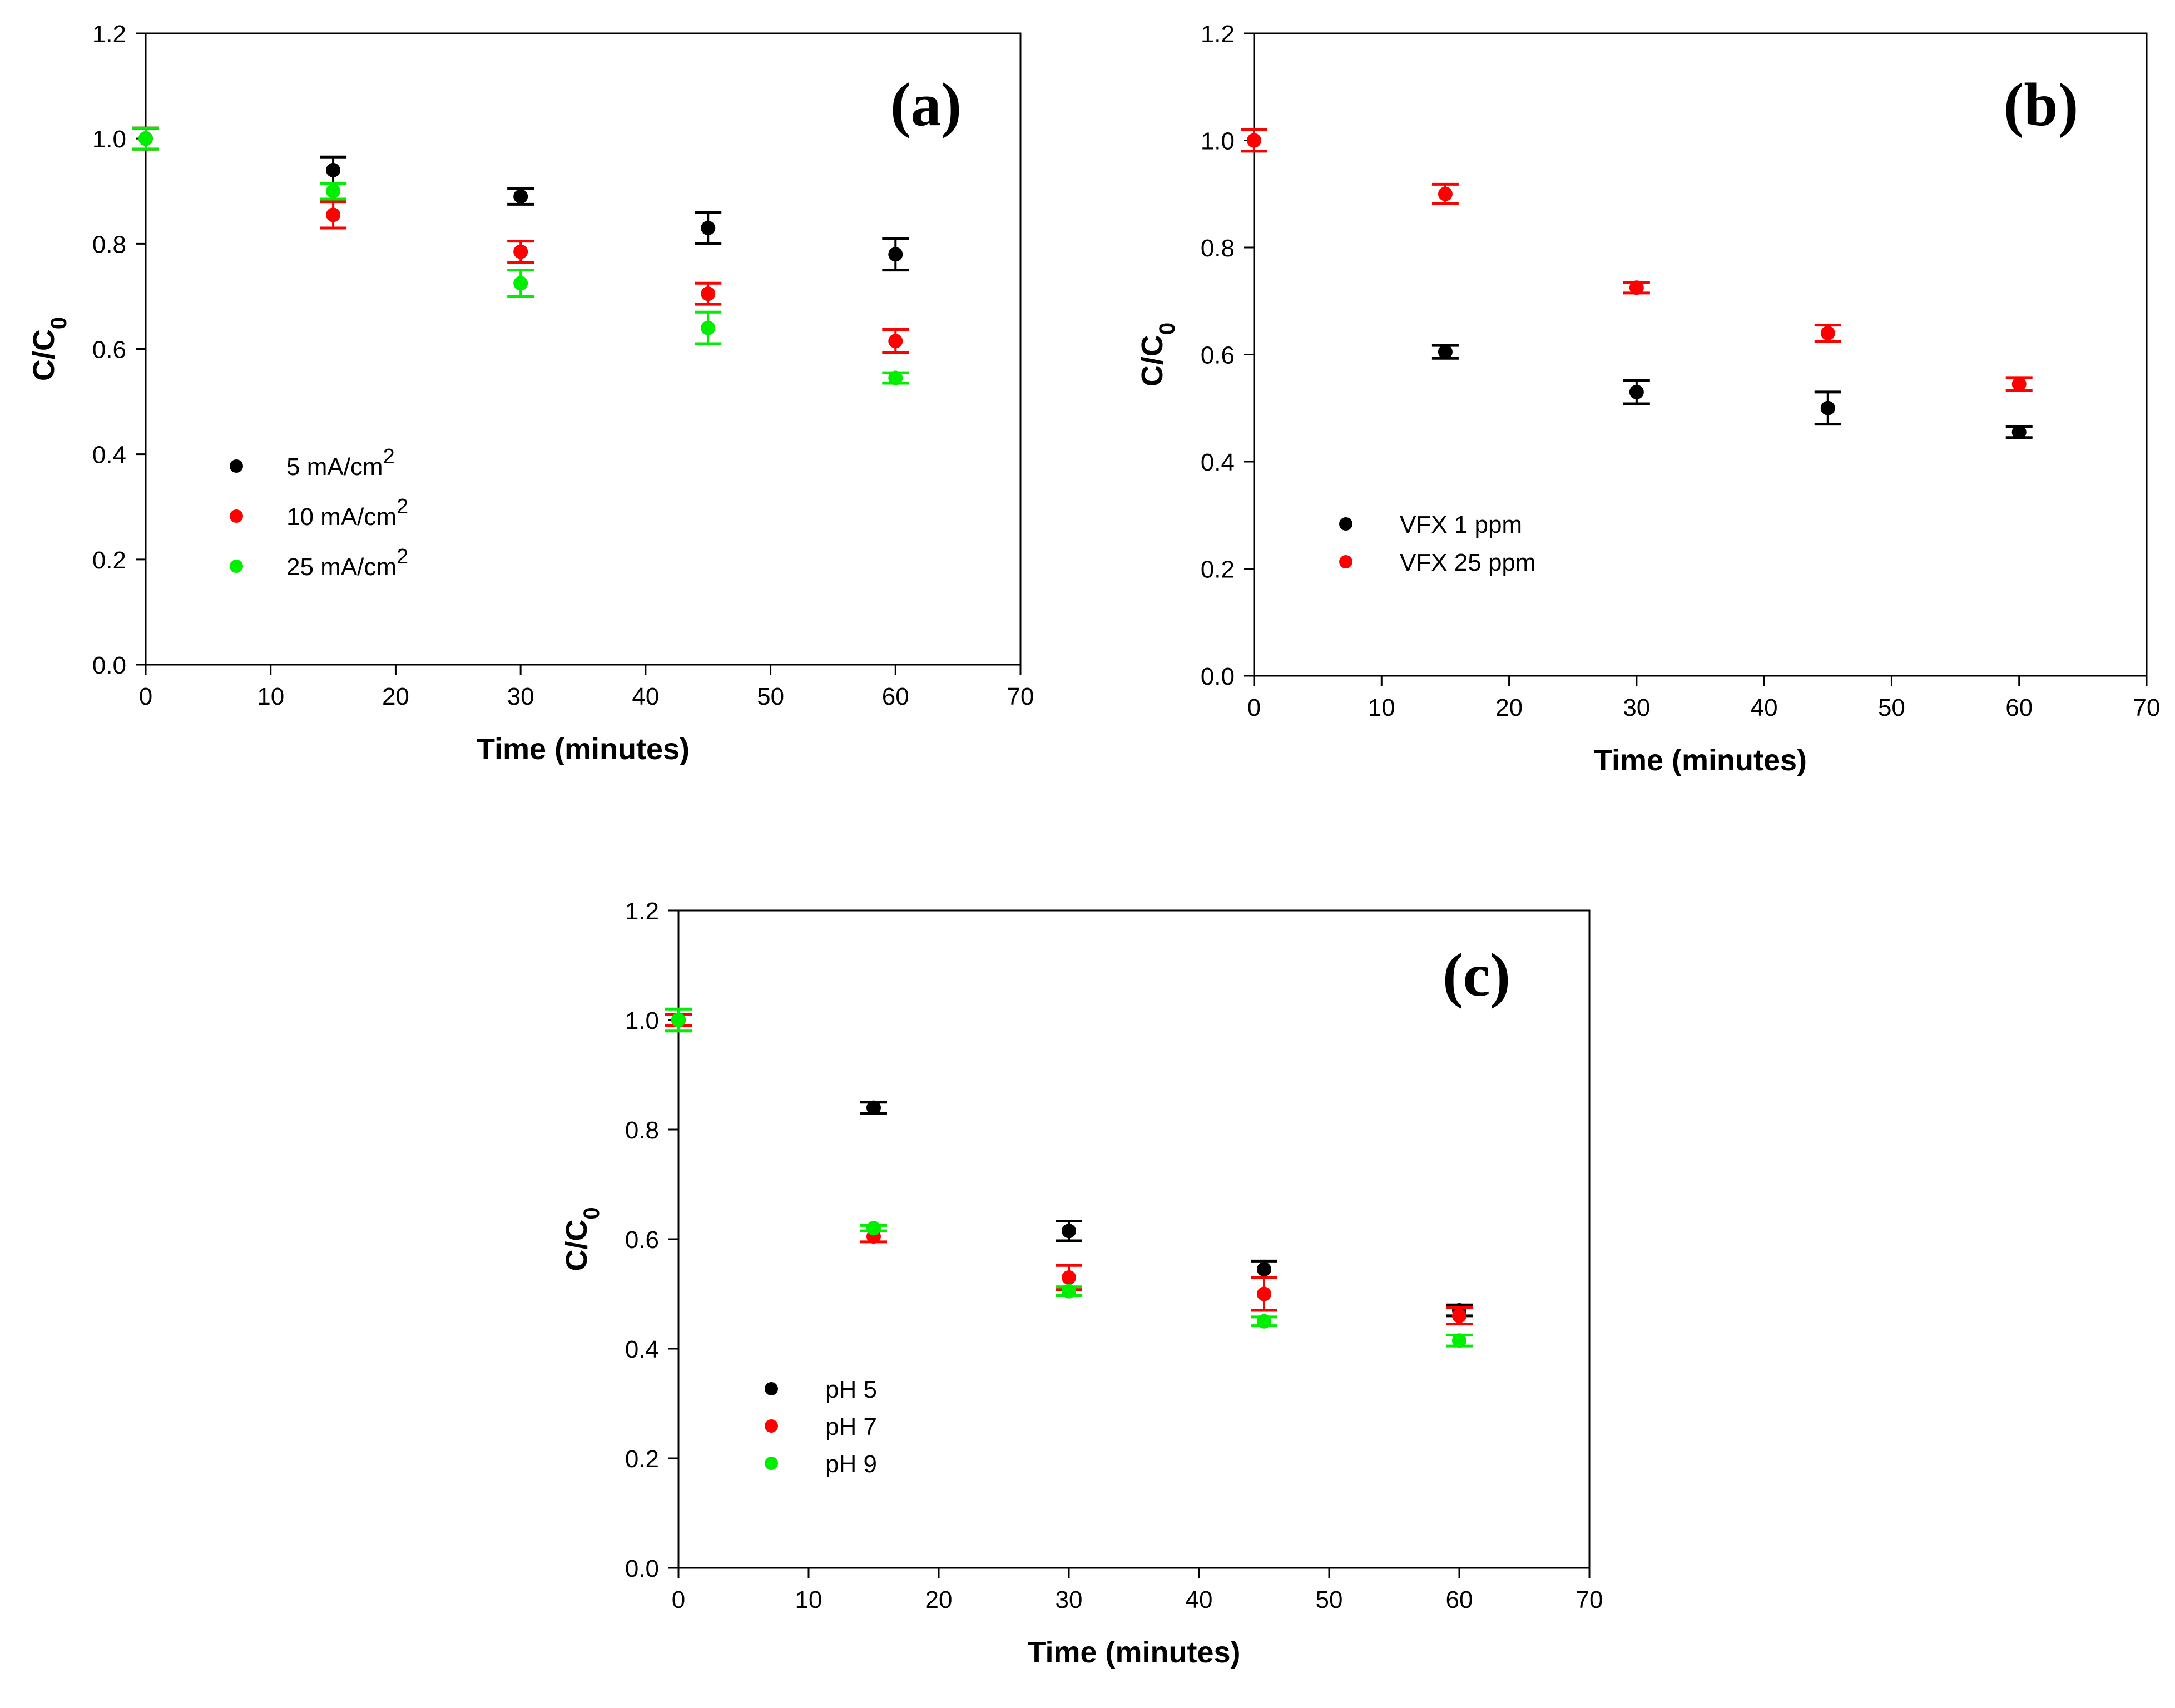 The height and width of the screenshot is (1708, 2175). Describe the element at coordinates (851, 1389) in the screenshot. I see `legend-entry: pH 5` at that location.